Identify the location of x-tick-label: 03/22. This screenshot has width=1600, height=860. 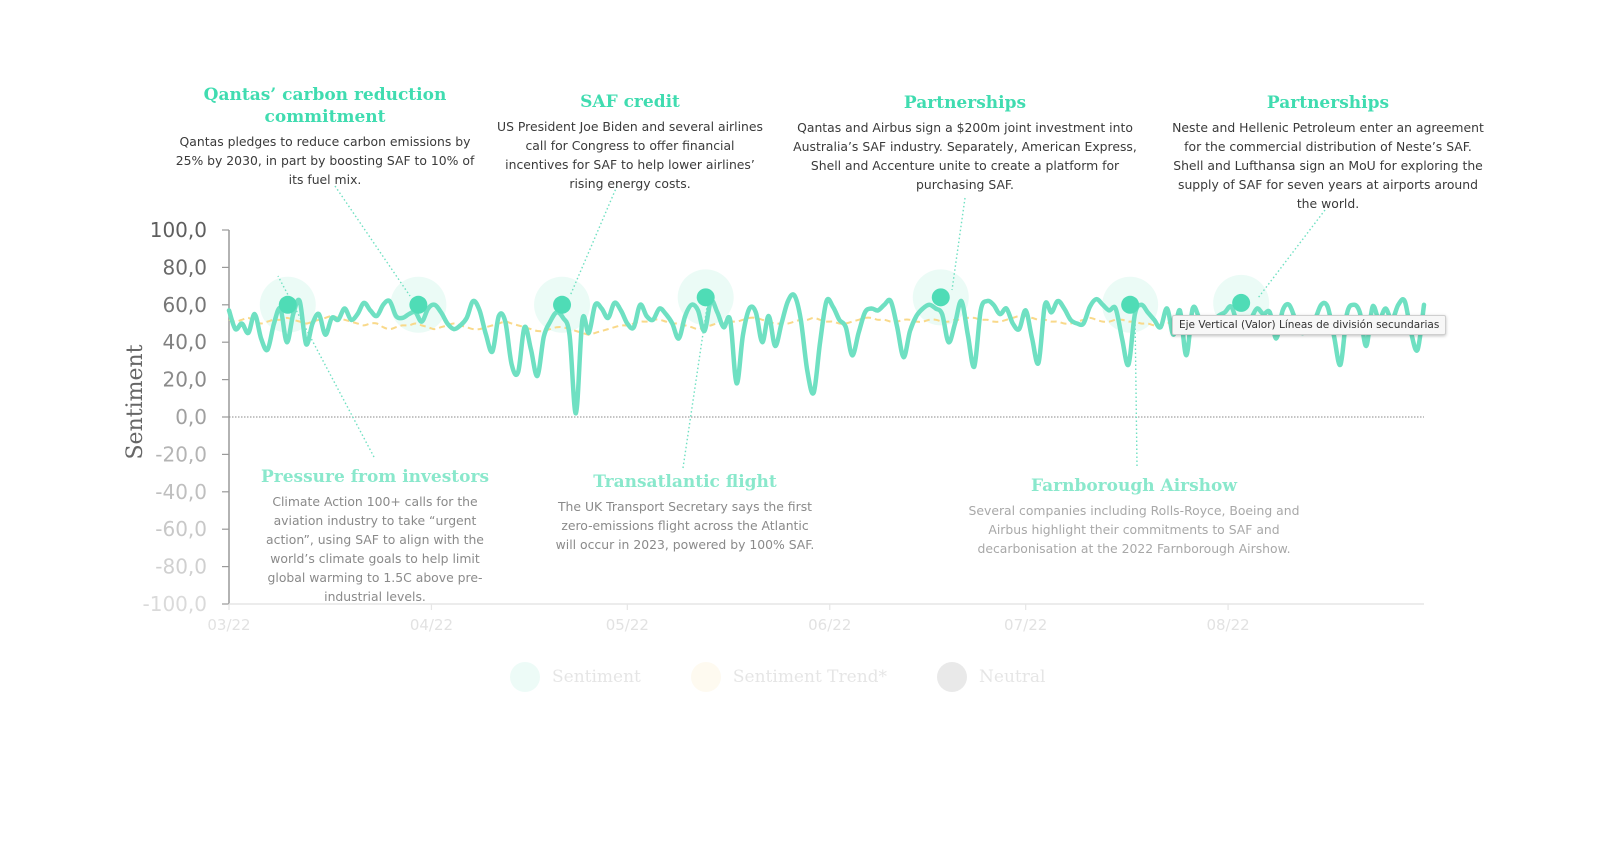
(228, 625).